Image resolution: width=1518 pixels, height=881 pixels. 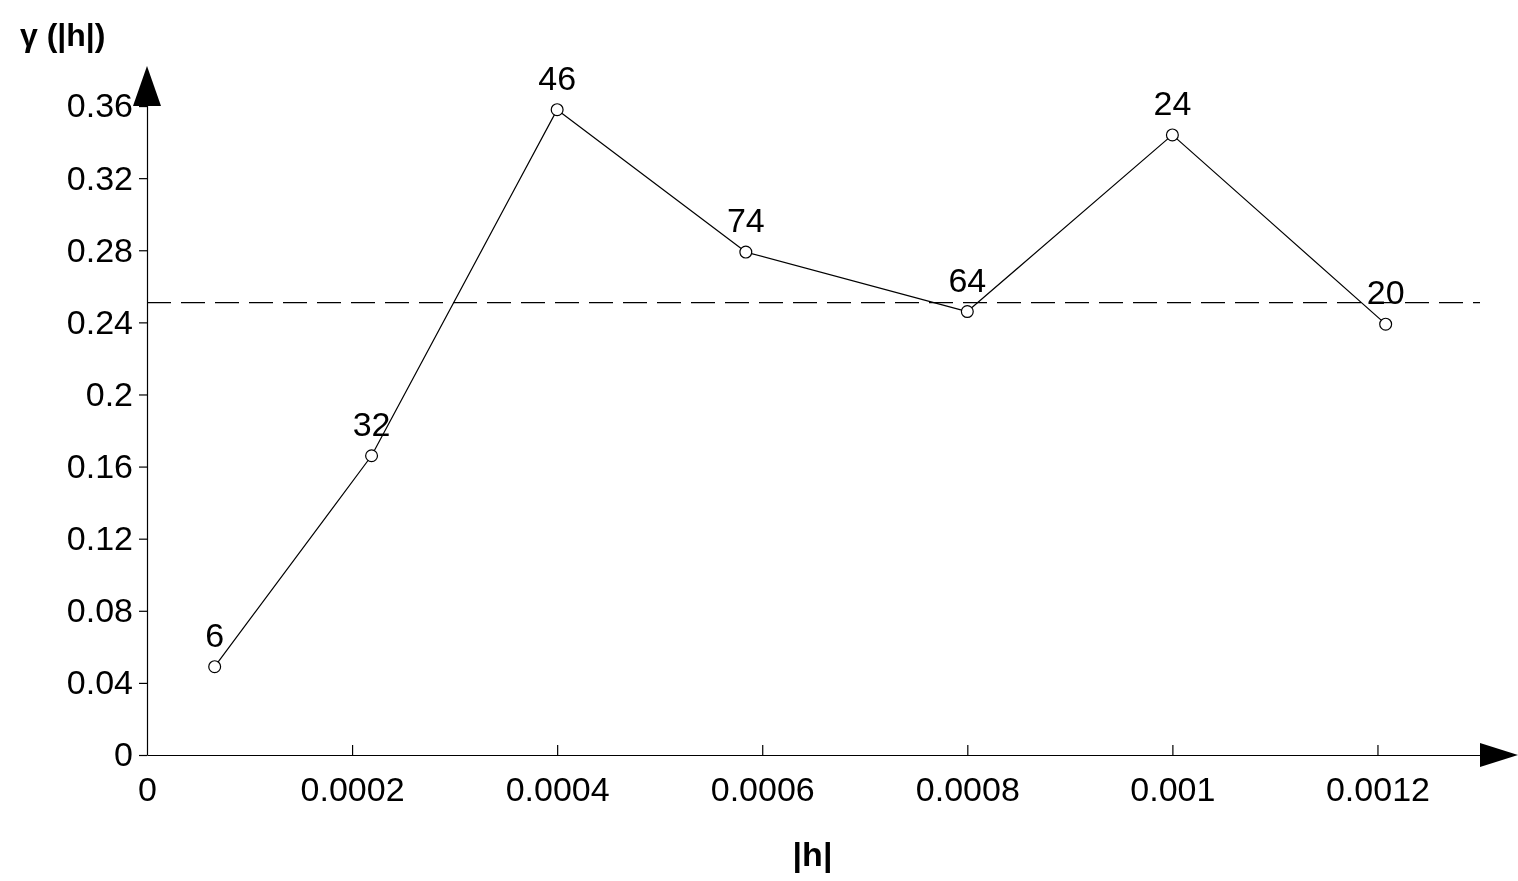 What do you see at coordinates (99, 610) in the screenshot?
I see `y-tick-label: 0.08` at bounding box center [99, 610].